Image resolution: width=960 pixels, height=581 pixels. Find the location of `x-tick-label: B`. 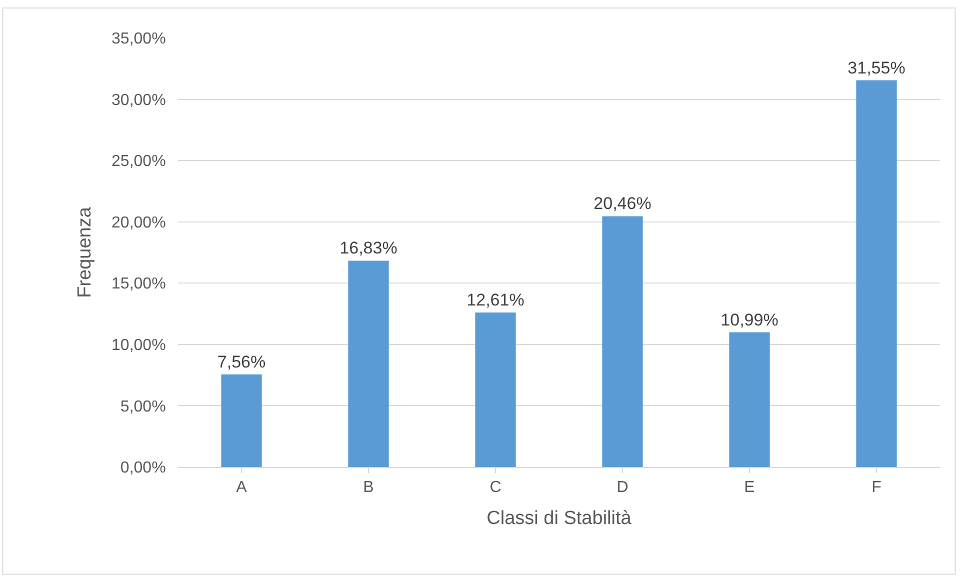

x-tick-label: B is located at coordinates (368, 487).